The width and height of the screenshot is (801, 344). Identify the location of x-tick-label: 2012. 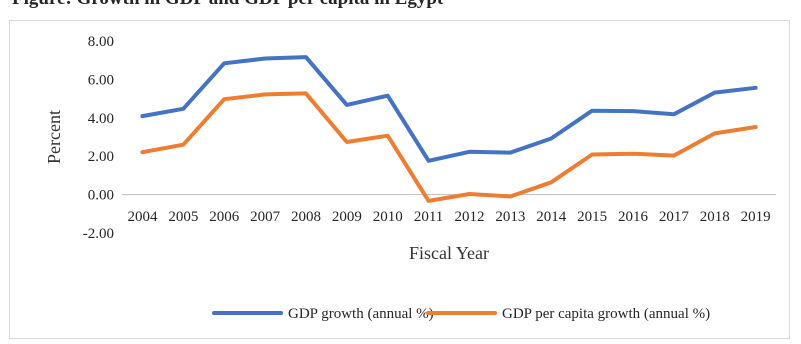
(469, 217).